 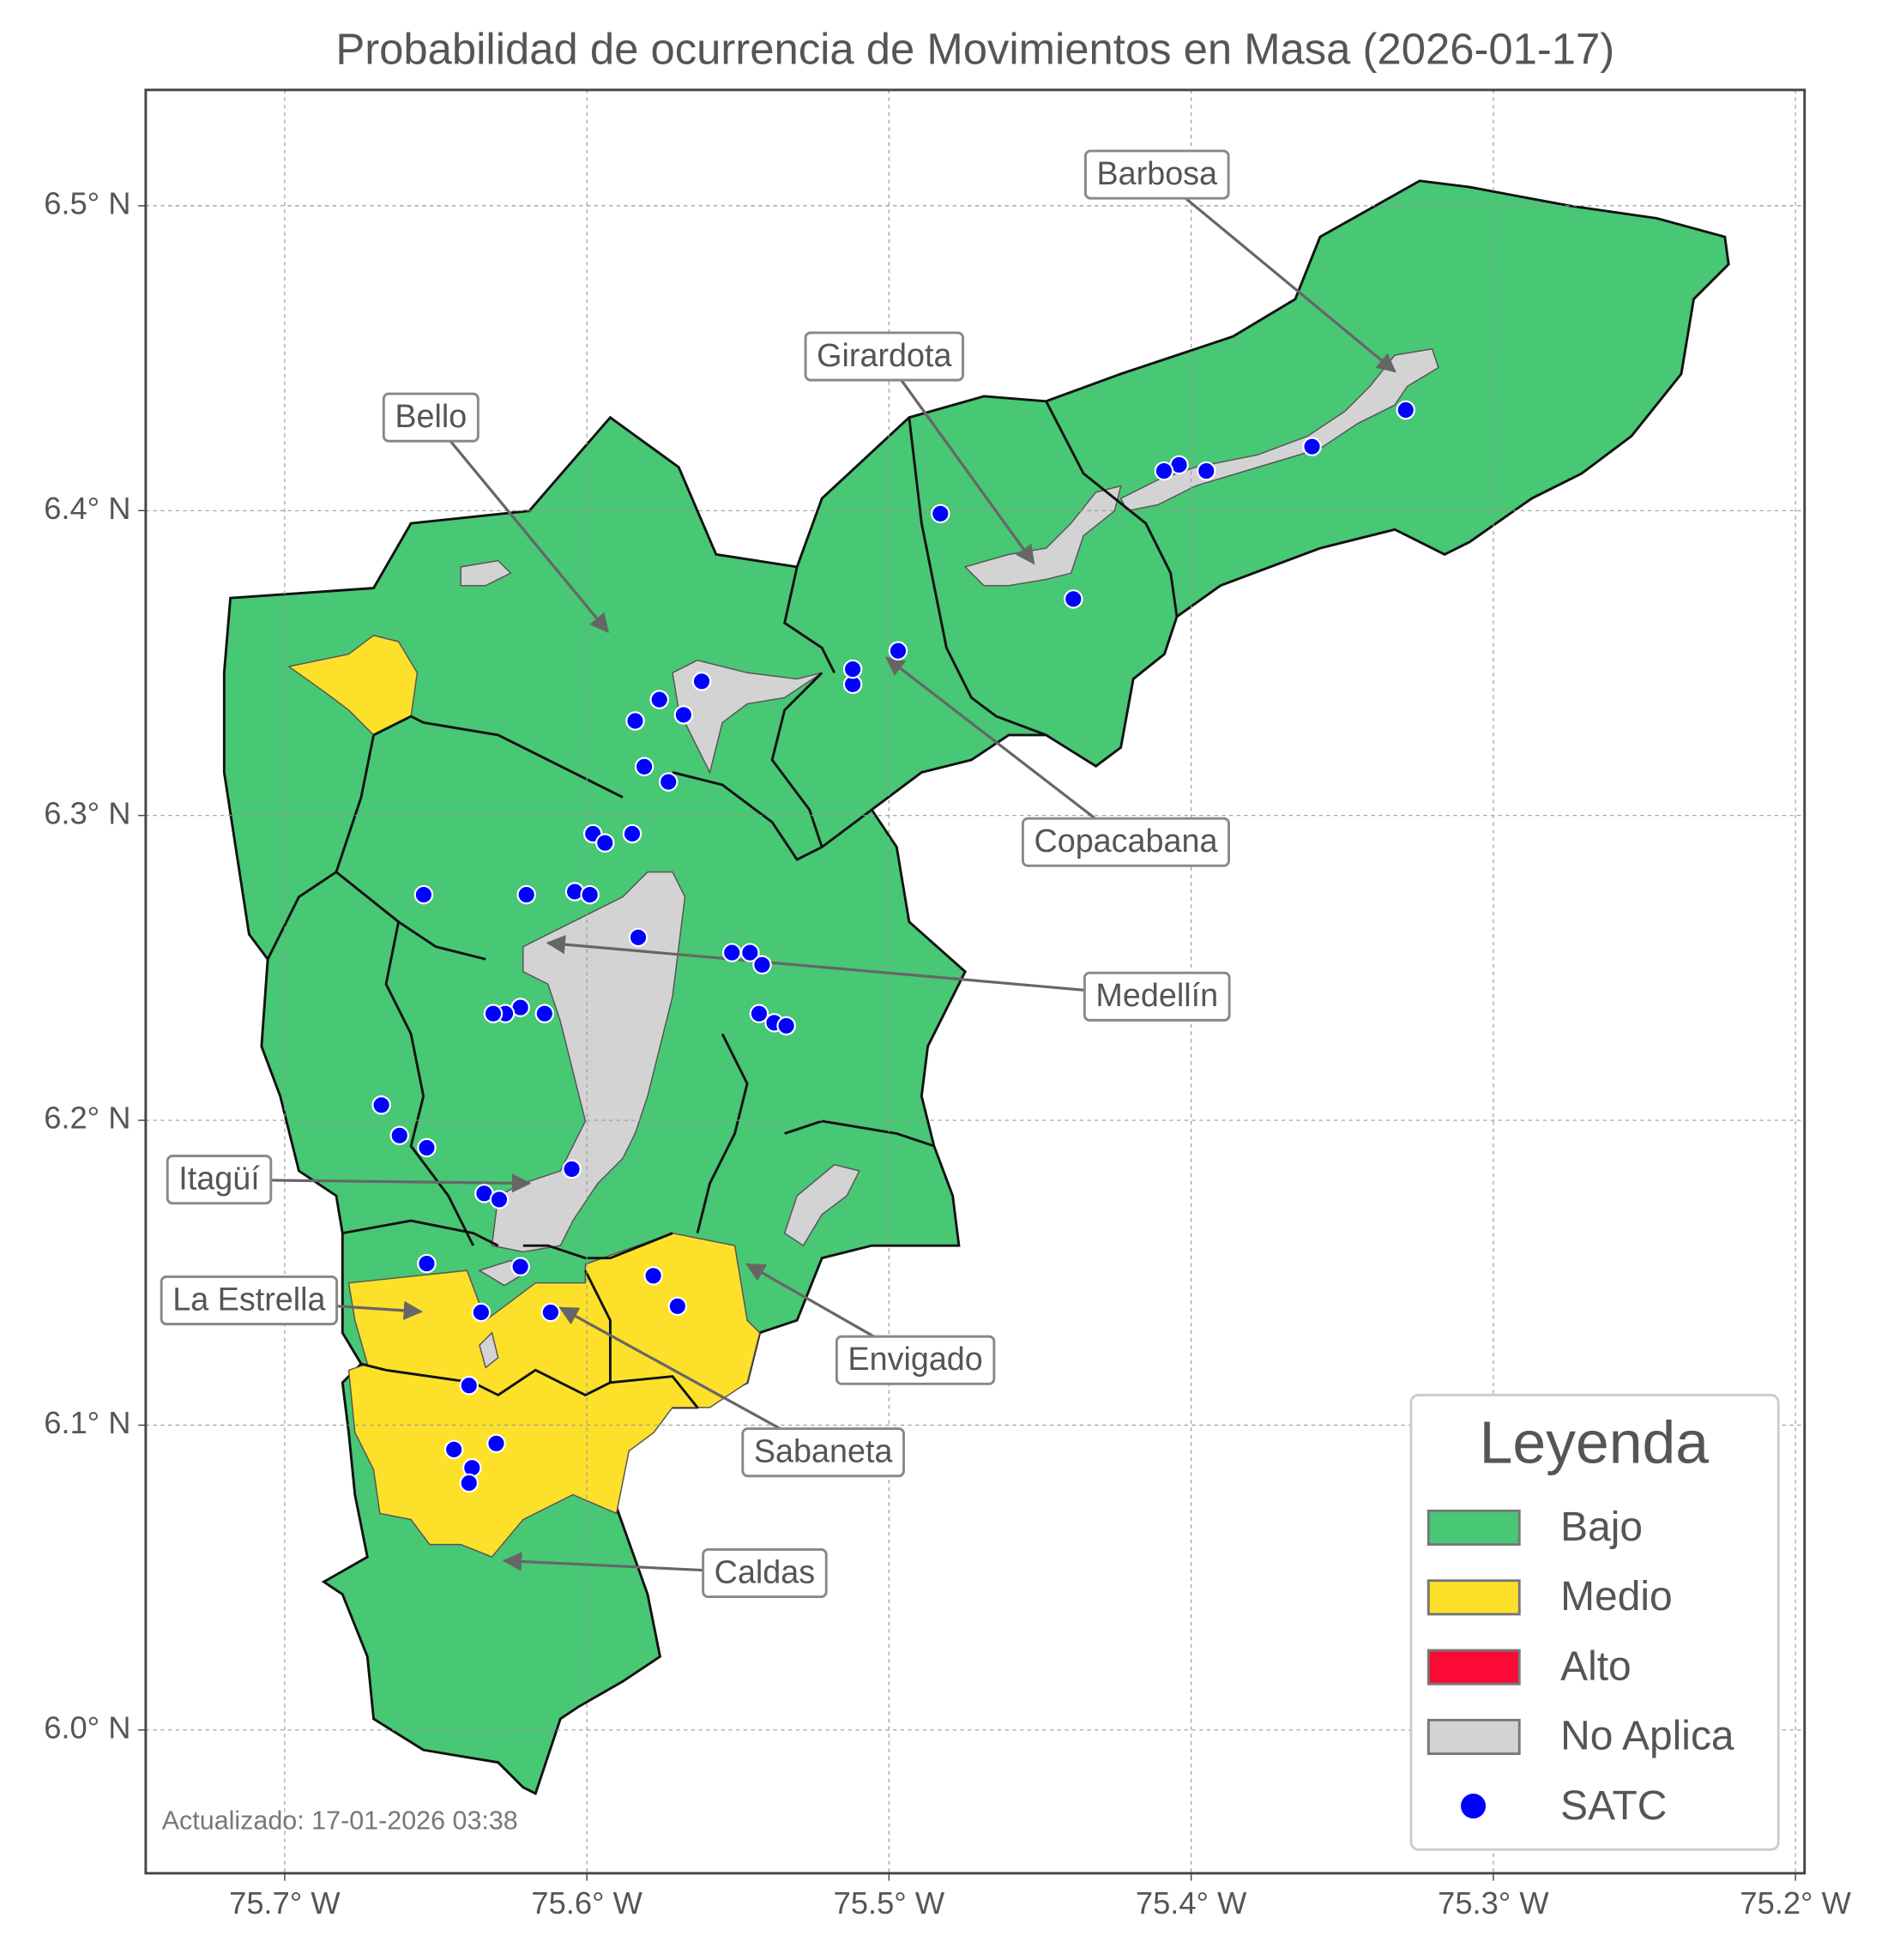 I want to click on annotation-label: La Estrella, so click(x=248, y=1299).